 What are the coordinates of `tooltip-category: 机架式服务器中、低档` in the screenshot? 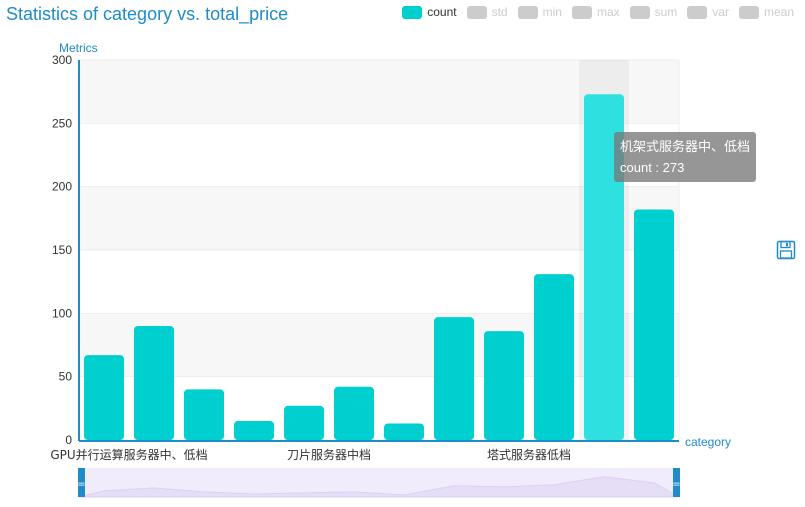 It's located at (685, 146).